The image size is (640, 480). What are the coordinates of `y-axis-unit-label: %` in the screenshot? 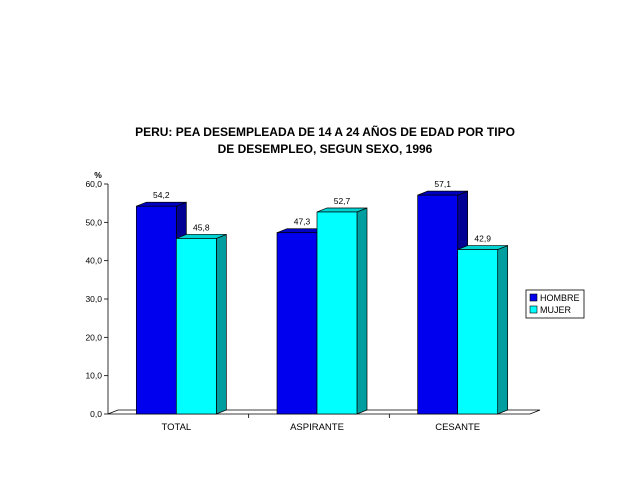 It's located at (98, 175).